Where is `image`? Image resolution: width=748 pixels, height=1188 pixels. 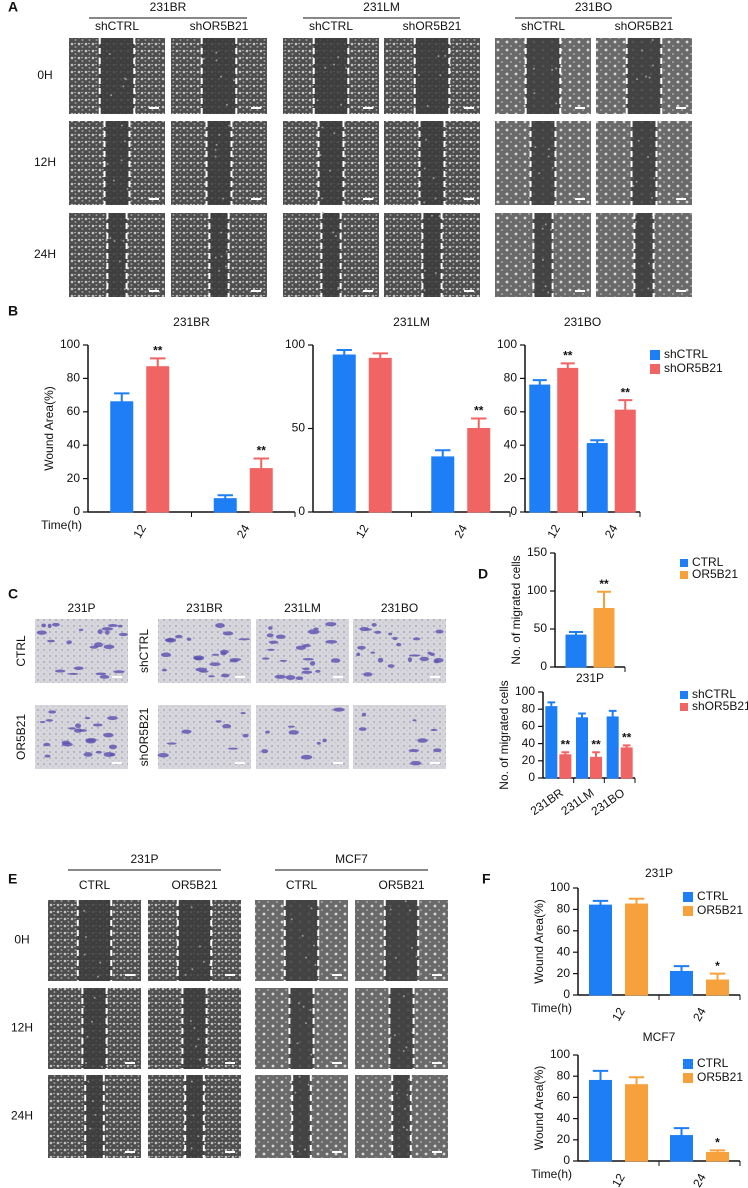 image is located at coordinates (204, 651).